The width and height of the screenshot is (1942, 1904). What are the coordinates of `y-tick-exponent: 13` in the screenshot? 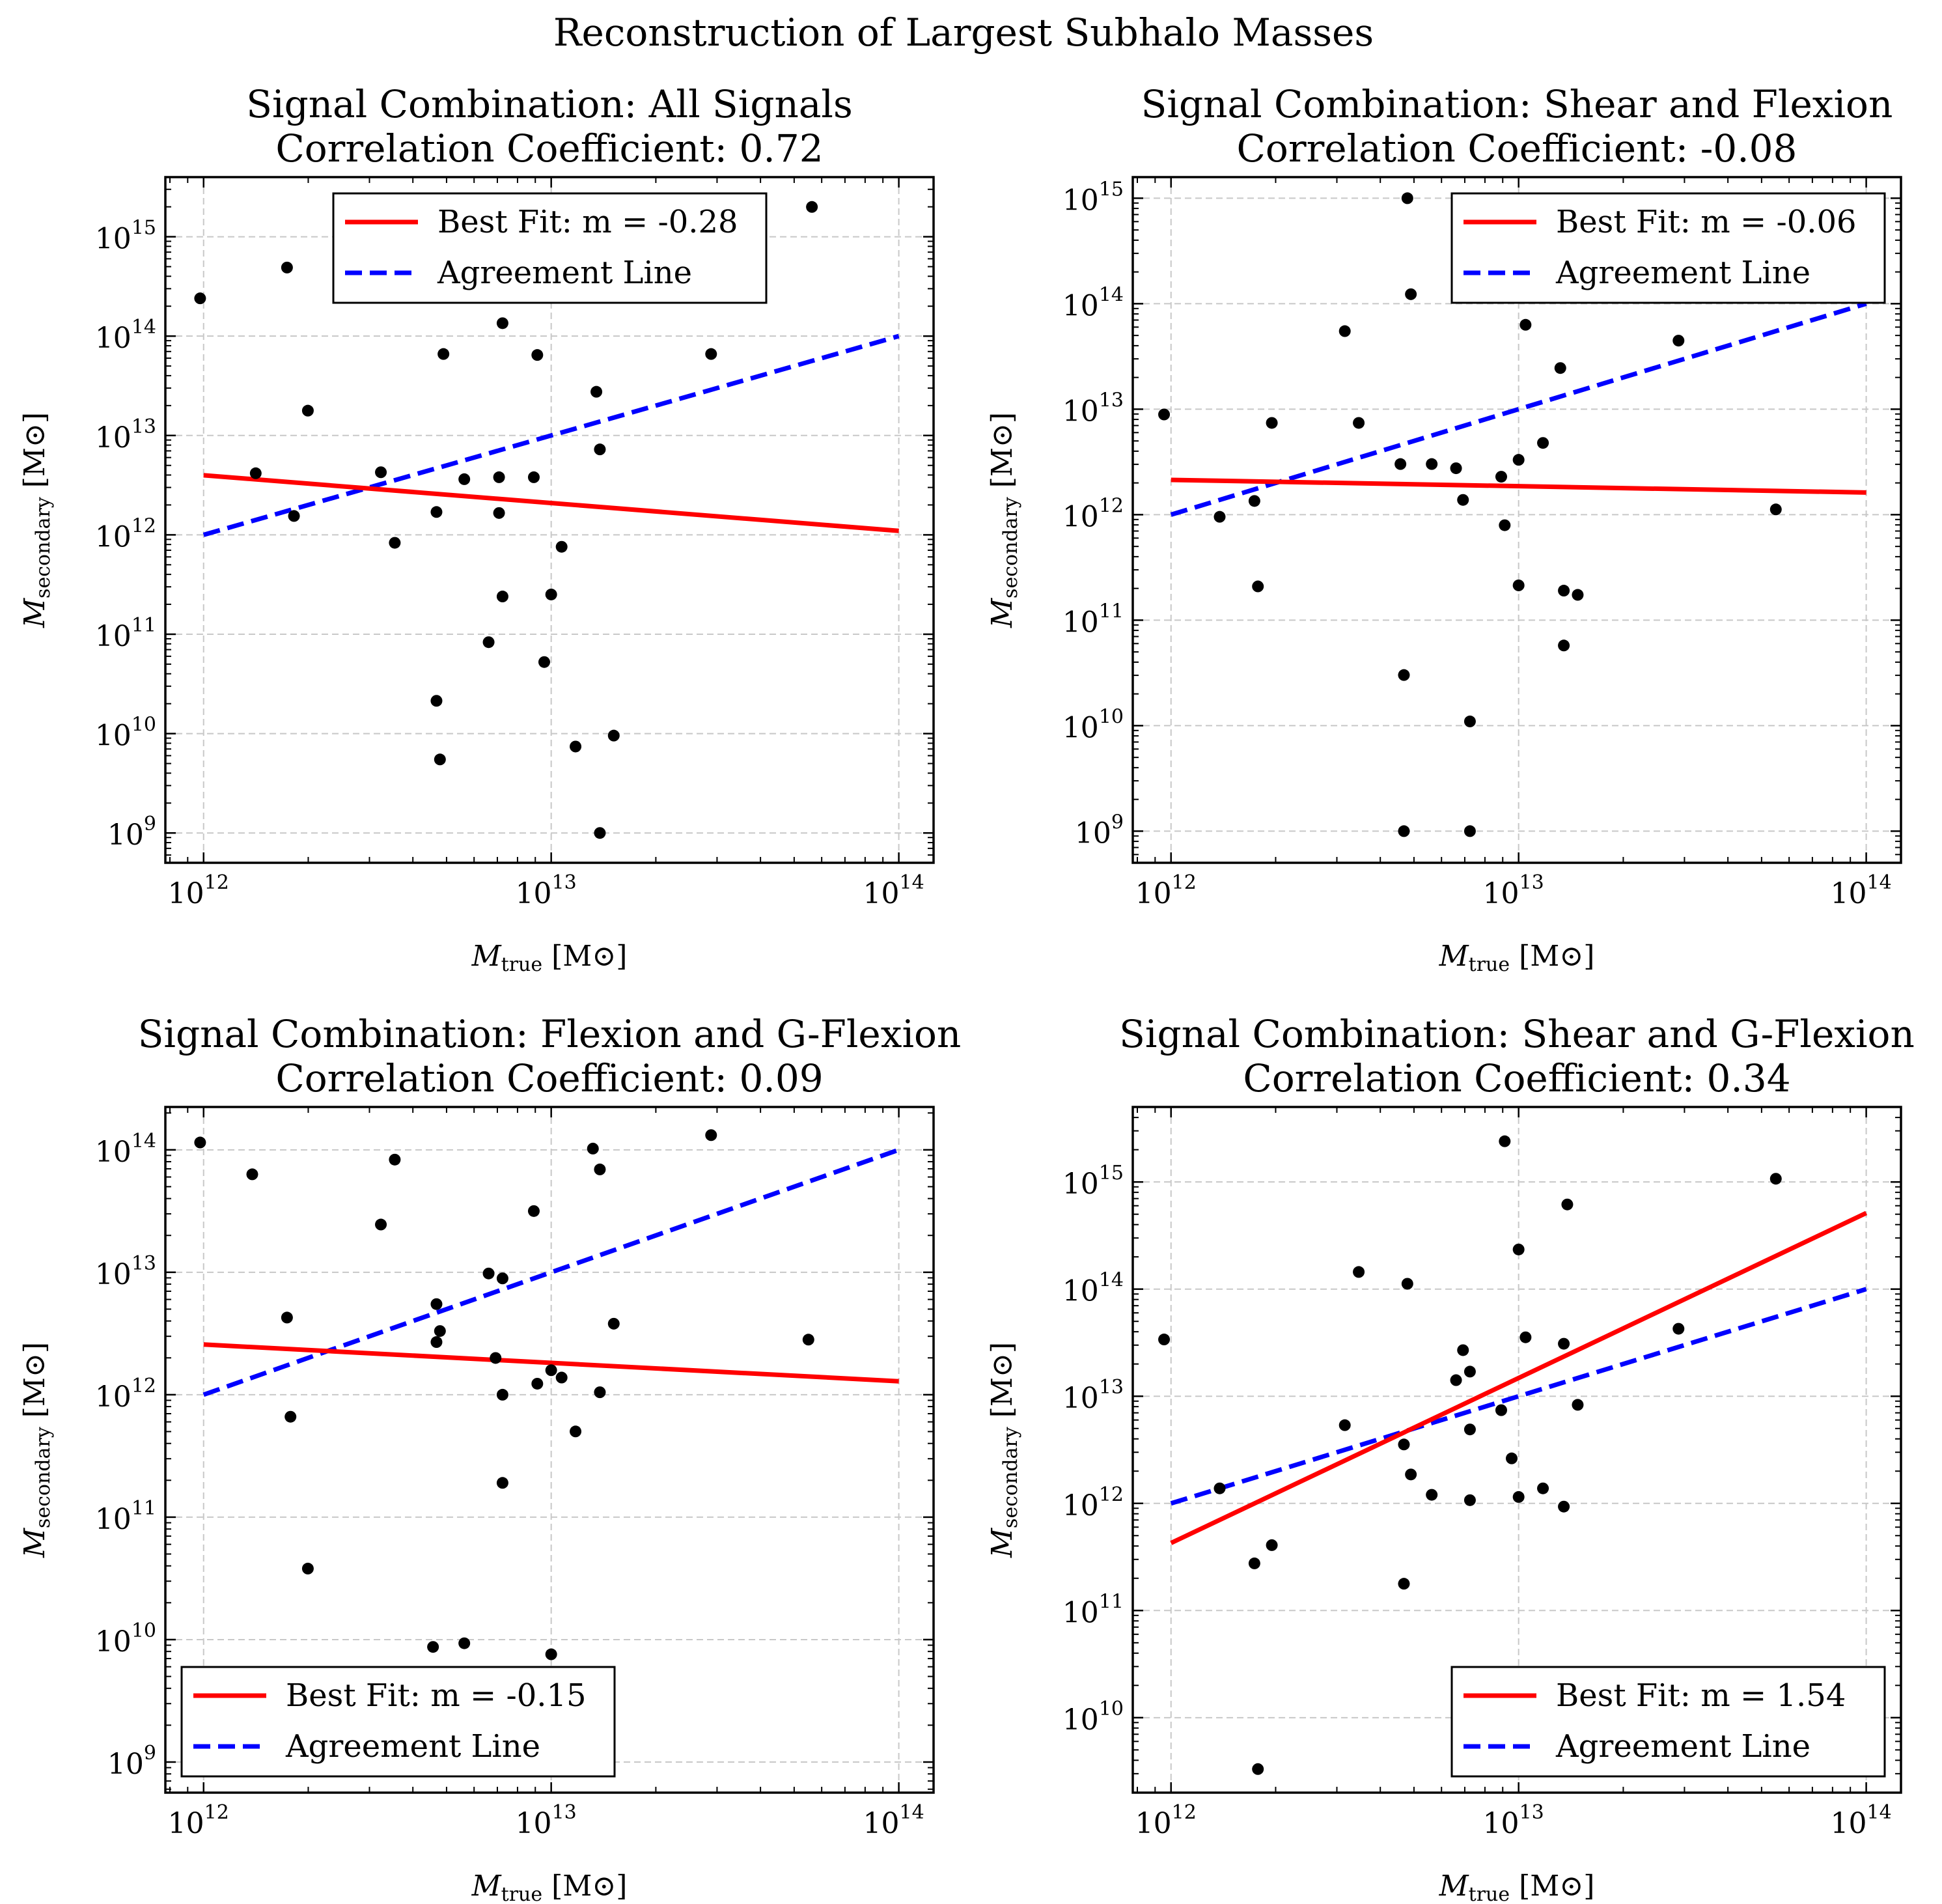 It's located at (144, 427).